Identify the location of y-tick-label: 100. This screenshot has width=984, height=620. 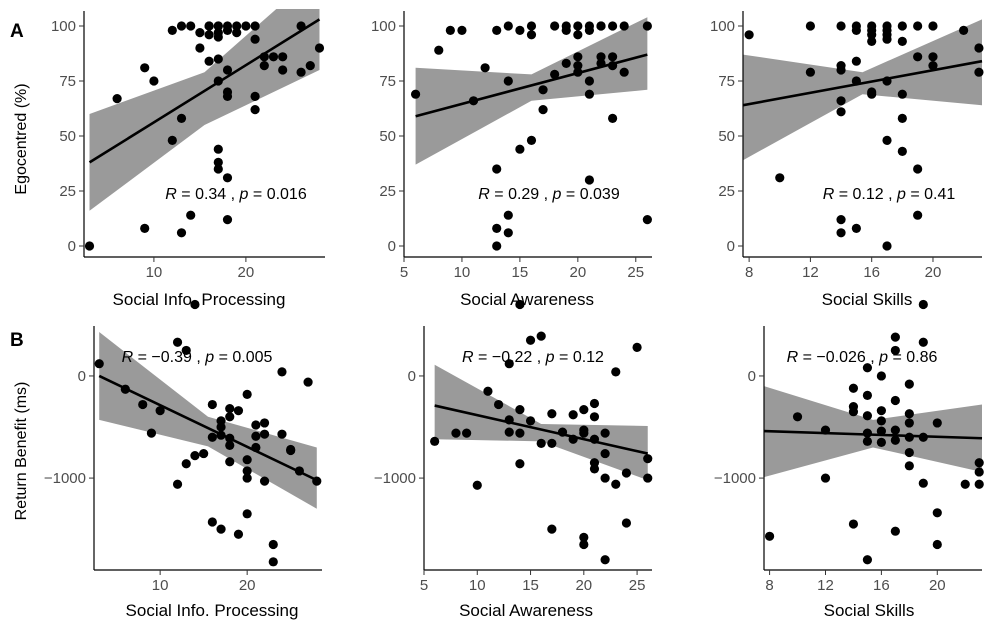
(383, 26).